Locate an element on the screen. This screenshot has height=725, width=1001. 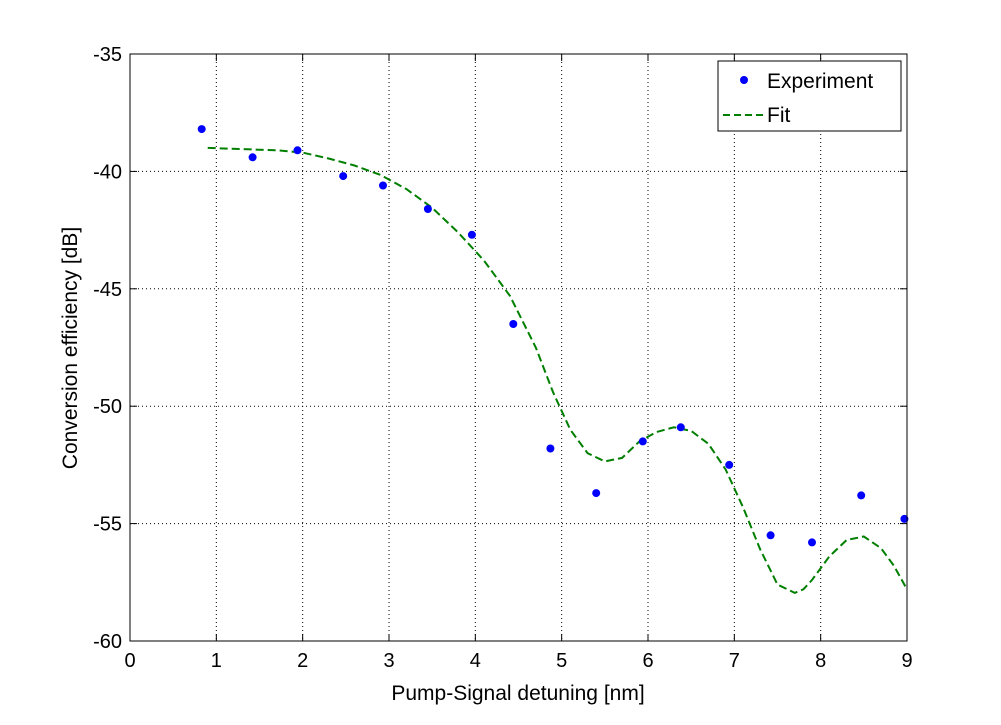
x-tick-label: 0 is located at coordinates (129, 661).